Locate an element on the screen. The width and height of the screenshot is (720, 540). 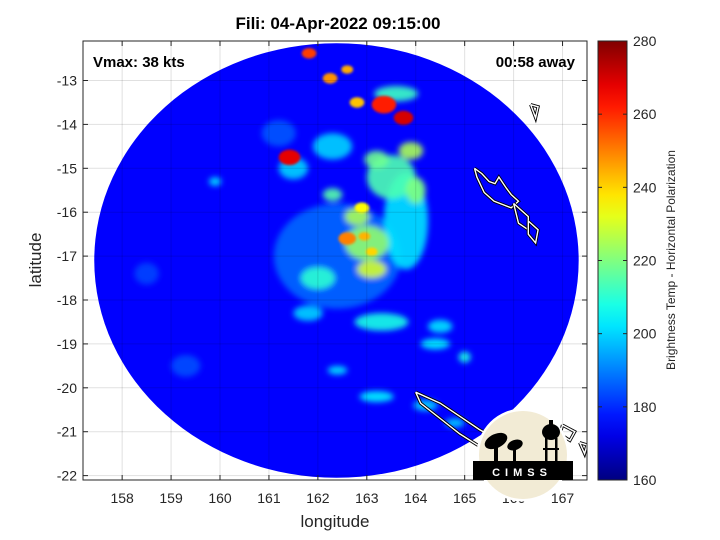
water-tower-icon is located at coordinates (551, 441).